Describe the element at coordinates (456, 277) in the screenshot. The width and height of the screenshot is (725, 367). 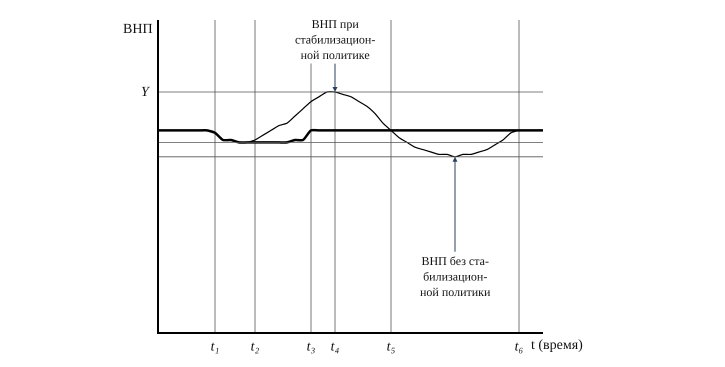
I see `annotation: ВНП без ста- билизацион- ной политики` at that location.